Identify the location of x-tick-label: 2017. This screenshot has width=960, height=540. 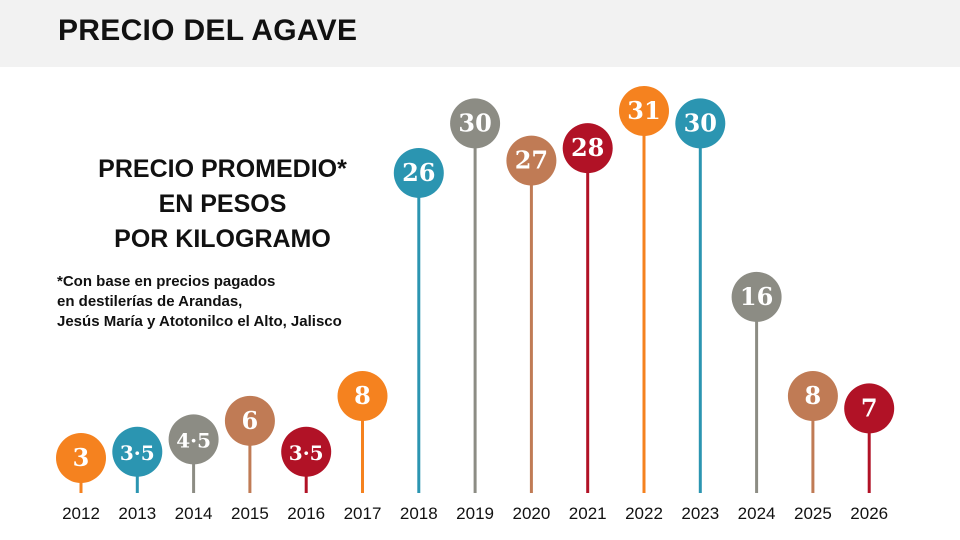
(363, 513).